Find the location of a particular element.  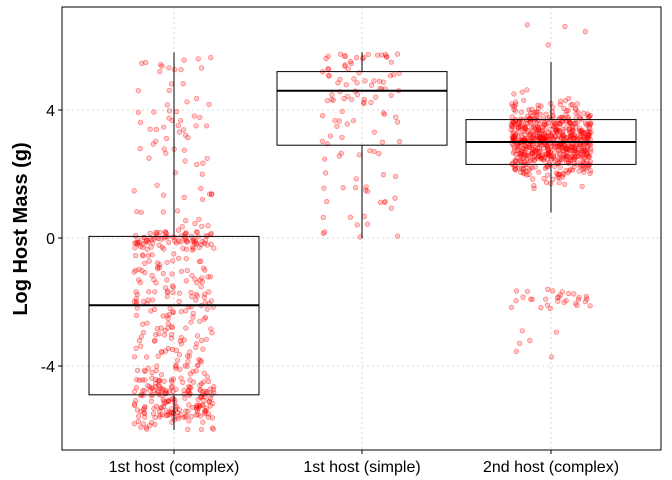

y-tick-label: 0 is located at coordinates (50, 239).